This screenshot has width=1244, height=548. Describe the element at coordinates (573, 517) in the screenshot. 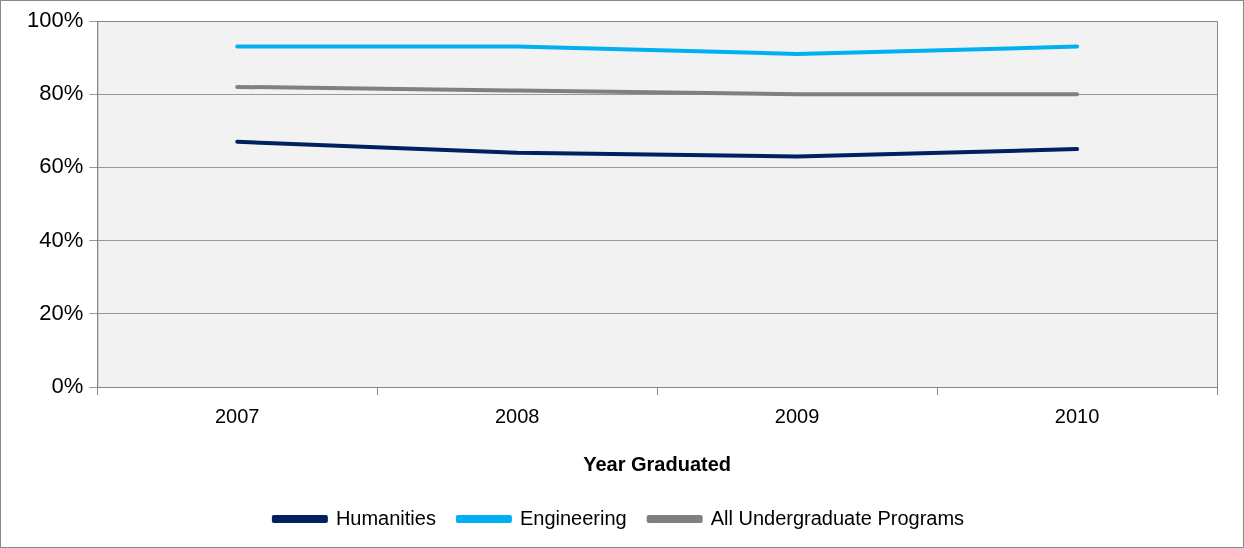

I see `legend-label: Engineering` at that location.